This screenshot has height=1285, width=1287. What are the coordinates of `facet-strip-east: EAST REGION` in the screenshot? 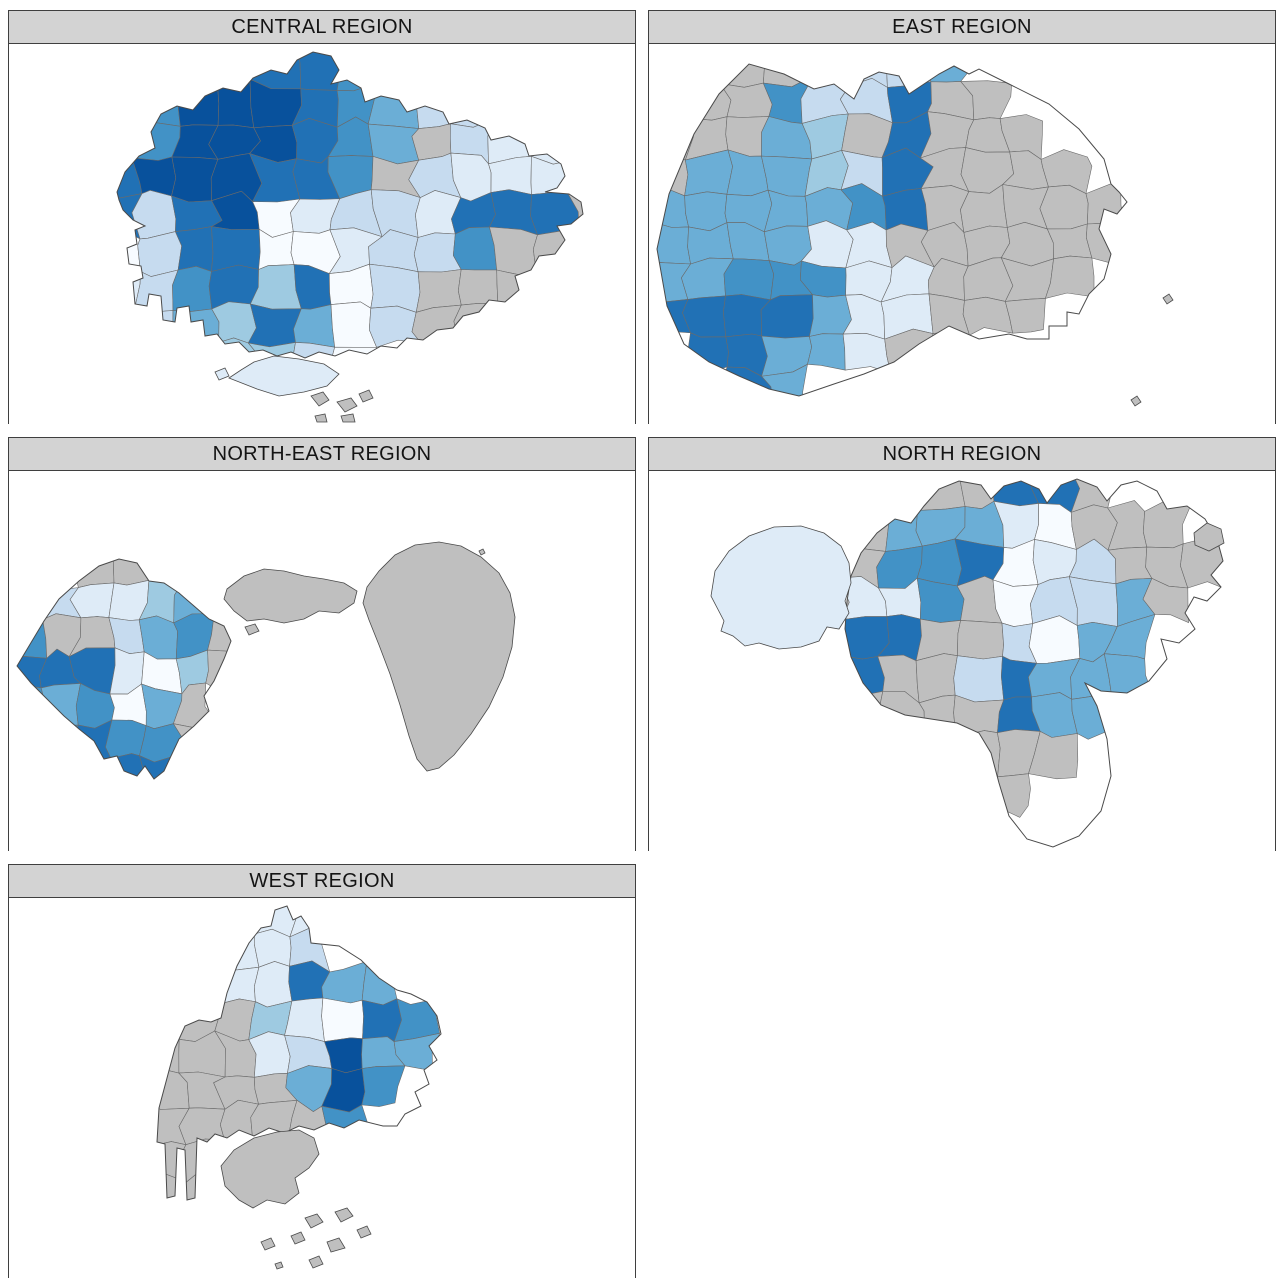 It's located at (962, 27).